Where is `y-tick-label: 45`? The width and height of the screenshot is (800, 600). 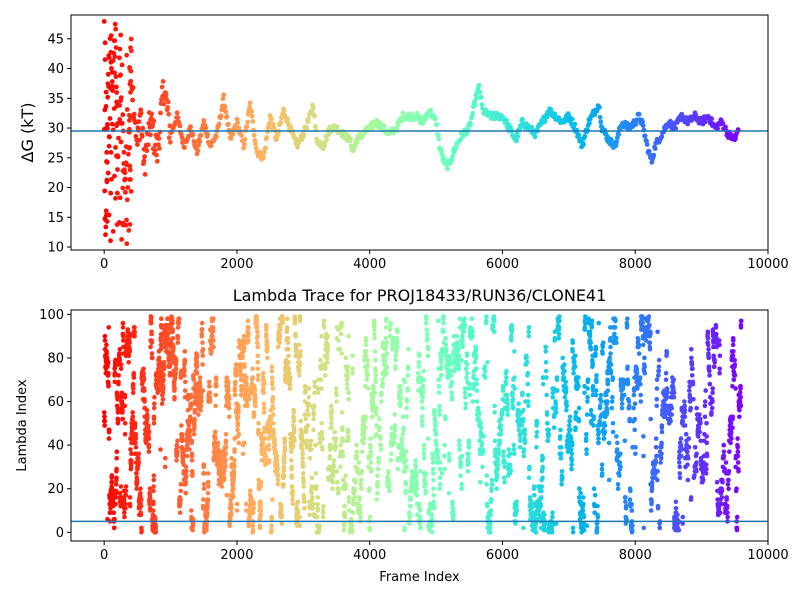
y-tick-label: 45 is located at coordinates (55, 39).